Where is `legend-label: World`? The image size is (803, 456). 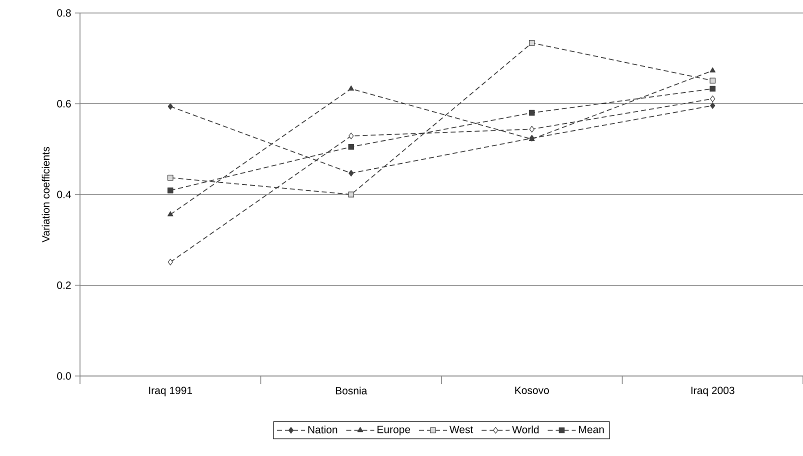
legend-label: World is located at coordinates (525, 430).